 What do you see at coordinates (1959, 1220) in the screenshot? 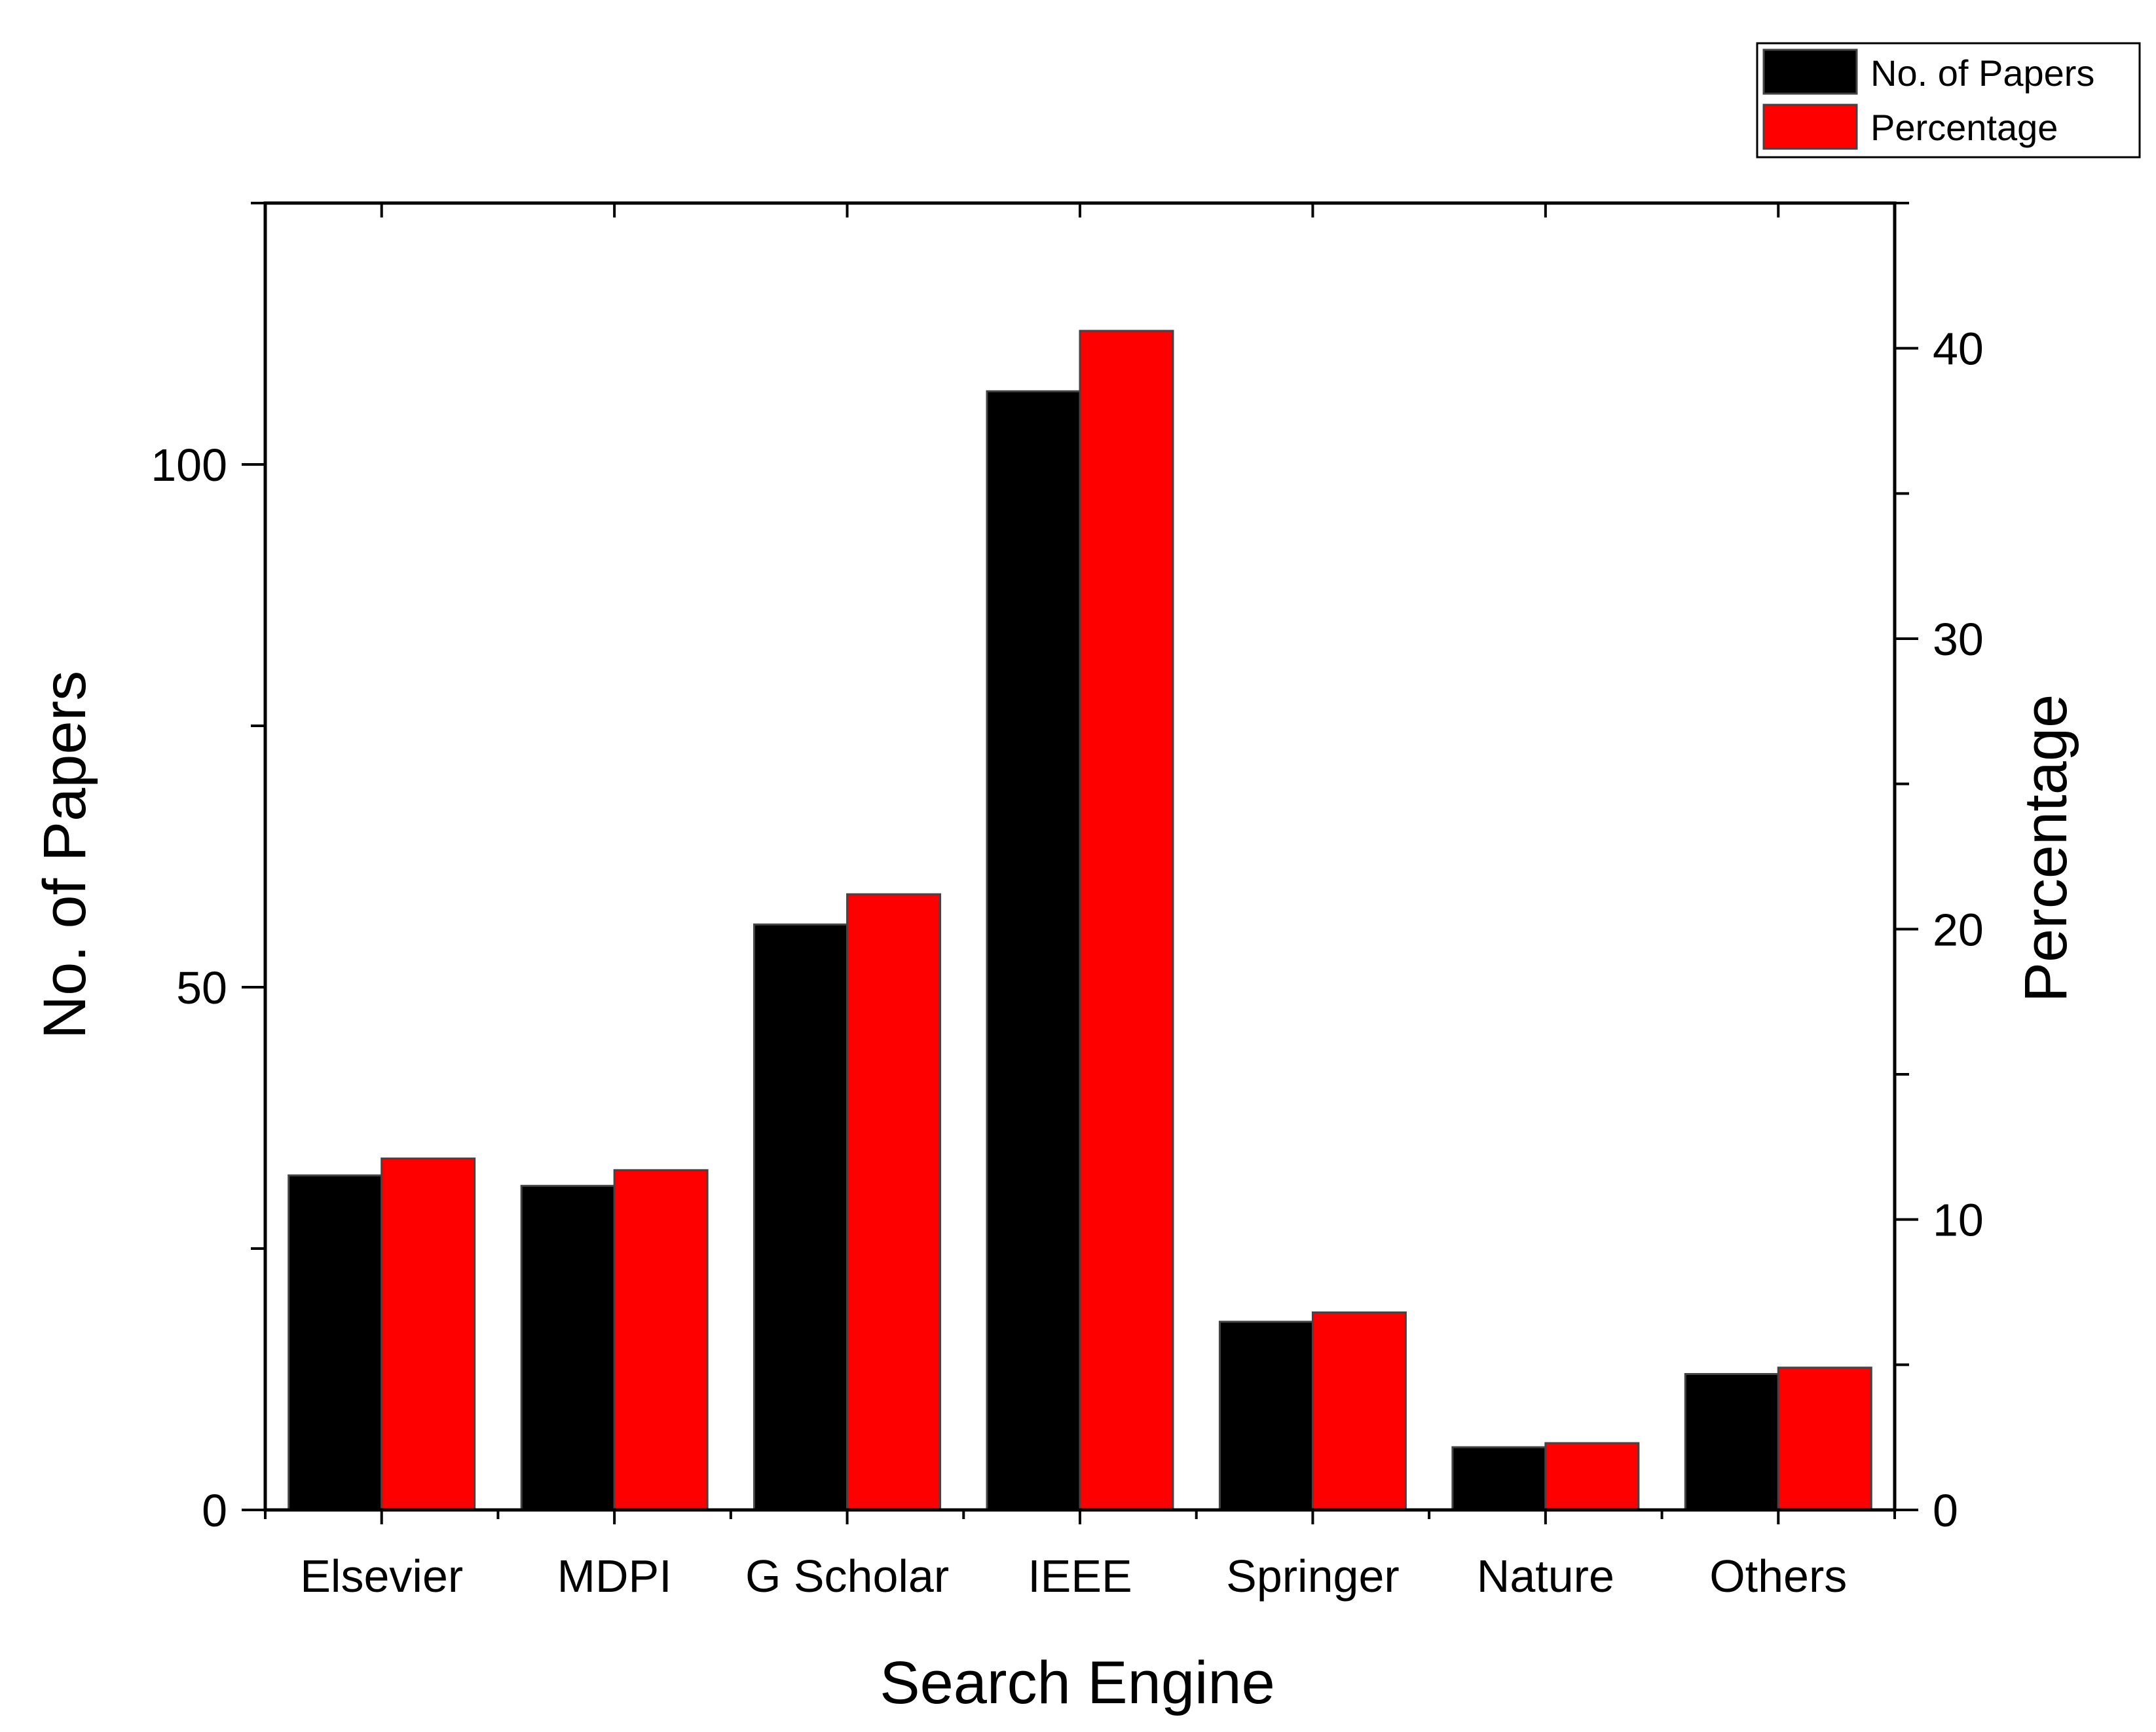
I see `y-right-tick-label: 10` at bounding box center [1959, 1220].